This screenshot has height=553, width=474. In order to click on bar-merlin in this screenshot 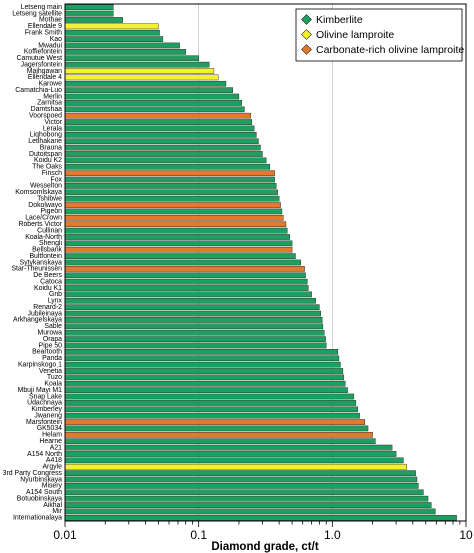, I will do `click(152, 96)`.